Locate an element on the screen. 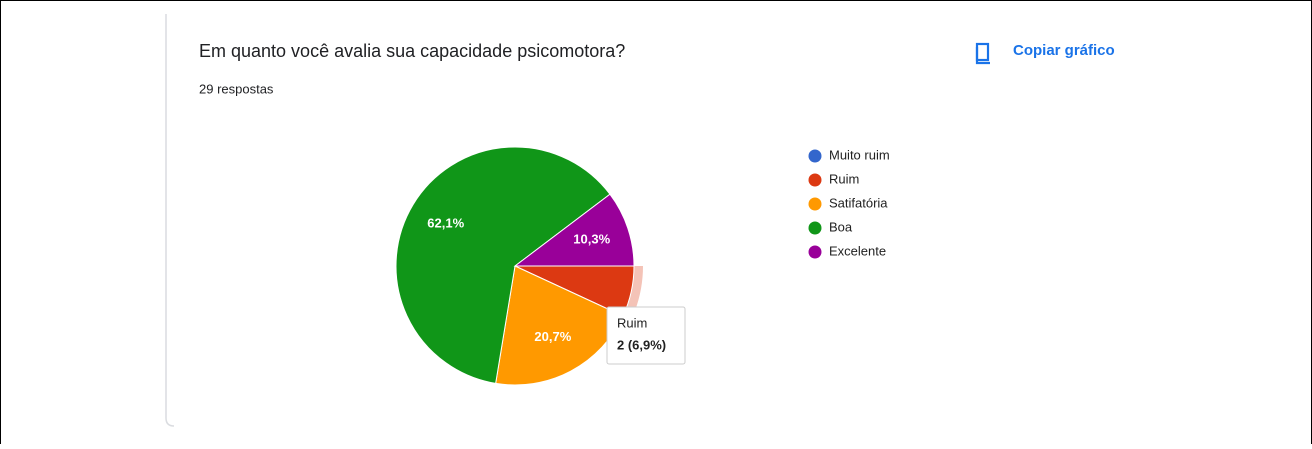 This screenshot has width=1312, height=449. legend-label: Satifatória is located at coordinates (858, 202).